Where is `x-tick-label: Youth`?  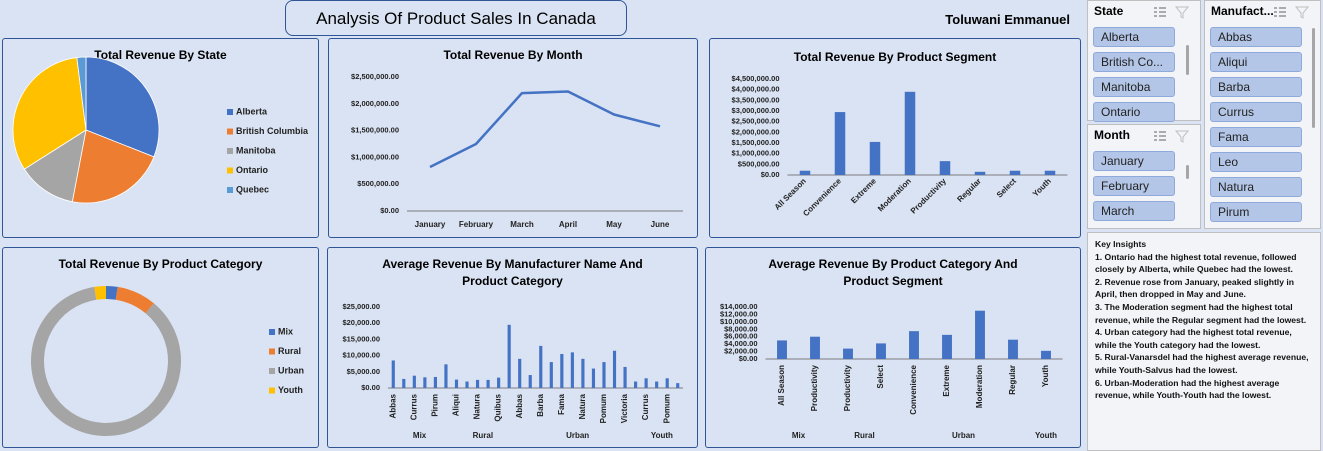
x-tick-label: Youth is located at coordinates (1042, 187).